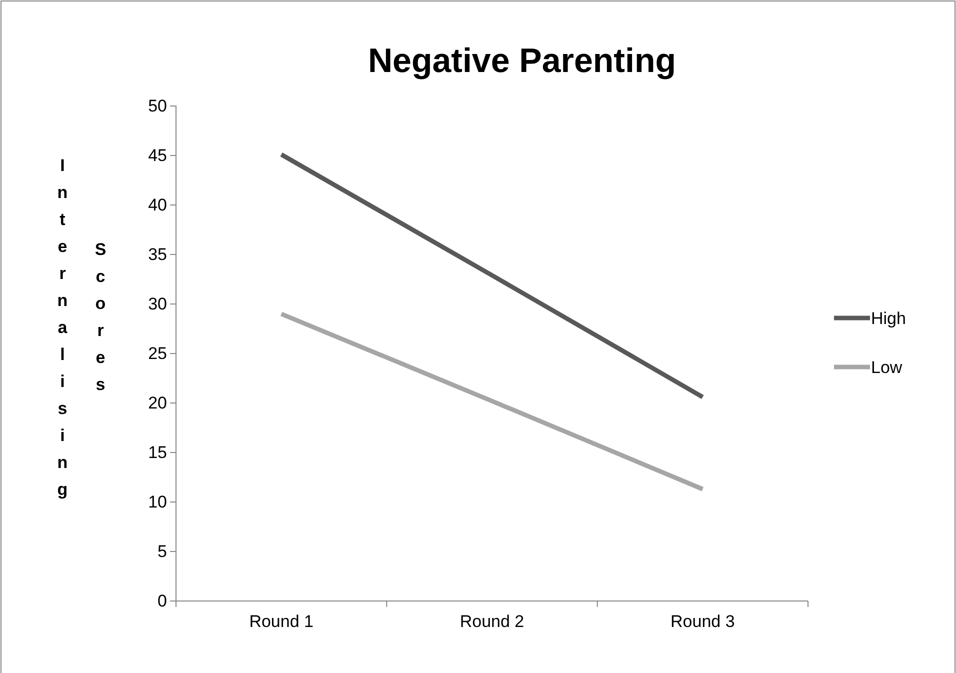 Image resolution: width=956 pixels, height=673 pixels. What do you see at coordinates (522, 61) in the screenshot?
I see `chart-title: Negative Parenting` at bounding box center [522, 61].